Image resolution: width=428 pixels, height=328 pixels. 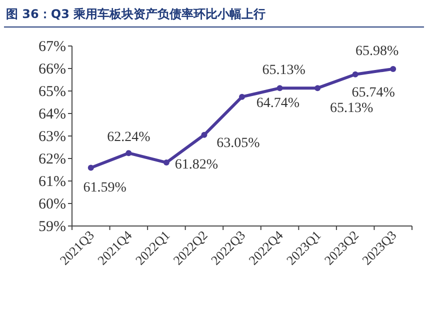 What do you see at coordinates (196, 165) in the screenshot?
I see `data-label: 61.82%` at bounding box center [196, 165].